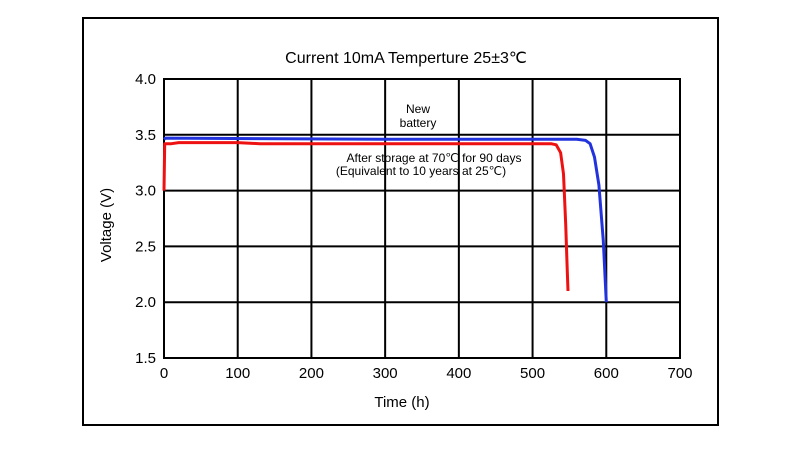  What do you see at coordinates (385, 373) in the screenshot?
I see `x-tick-label: 300` at bounding box center [385, 373].